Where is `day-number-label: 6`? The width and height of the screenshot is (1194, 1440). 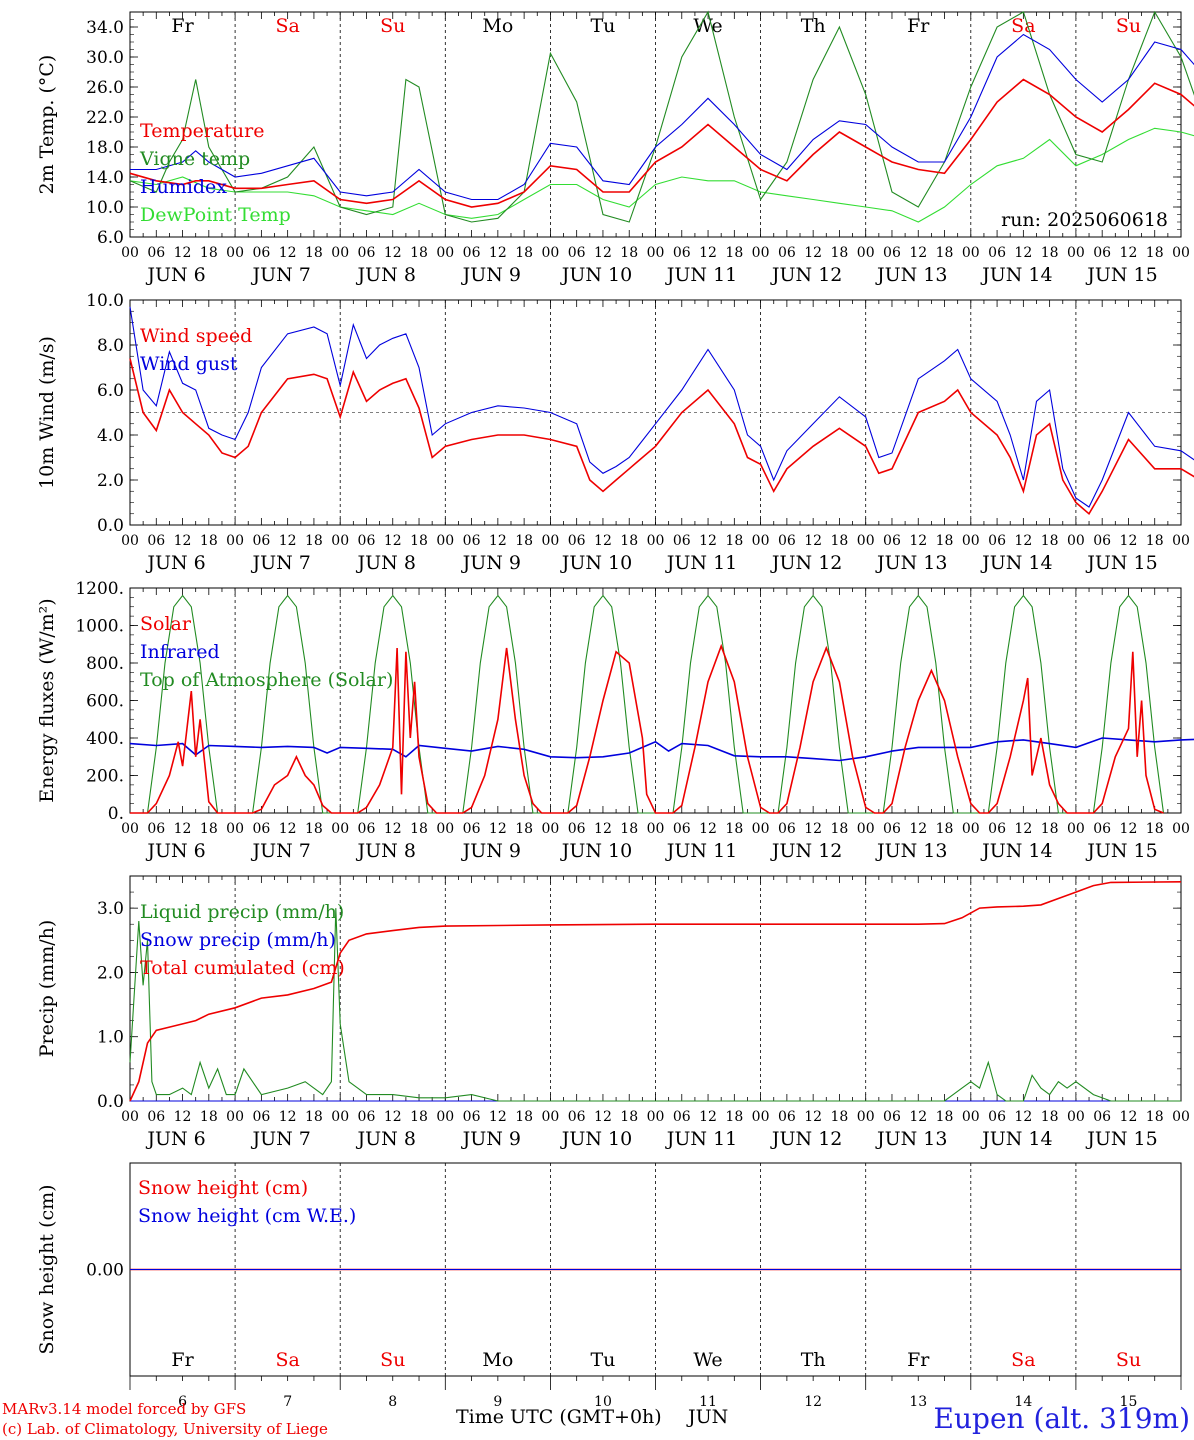
day-number-label: 6 is located at coordinates (182, 1402).